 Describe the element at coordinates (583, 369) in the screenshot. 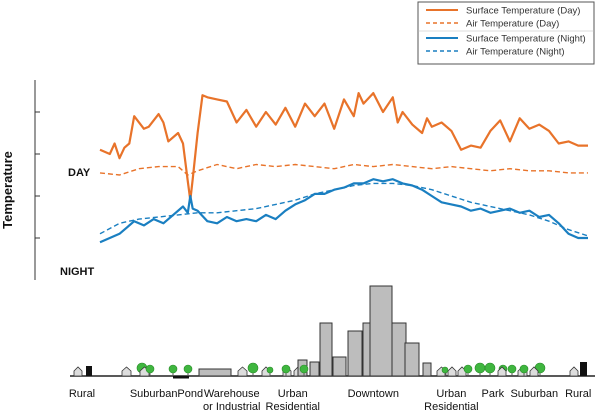

I see `silo-rural-right` at that location.